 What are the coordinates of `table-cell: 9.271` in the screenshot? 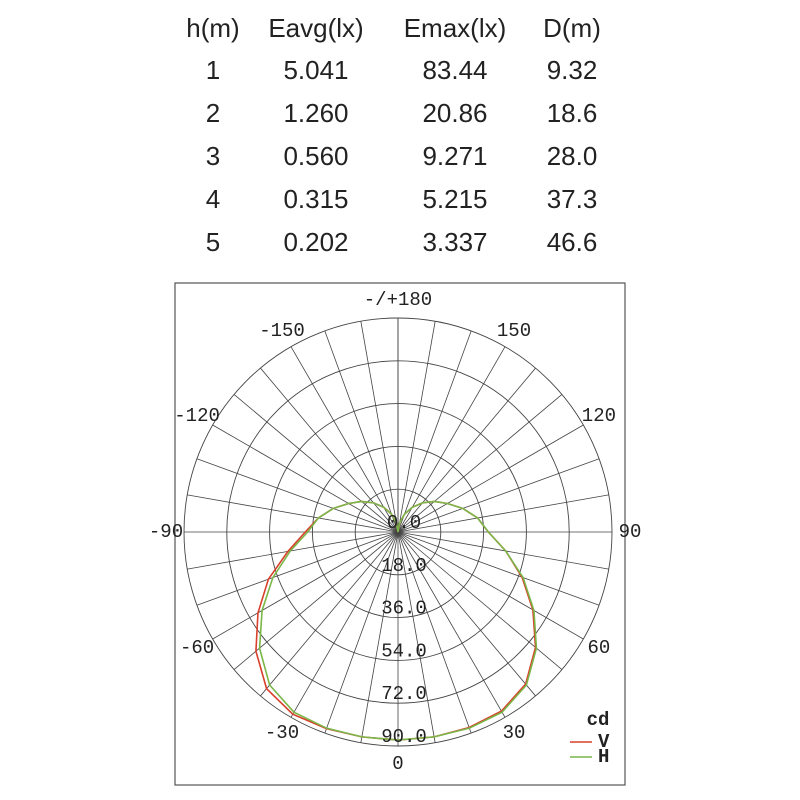 It's located at (454, 156).